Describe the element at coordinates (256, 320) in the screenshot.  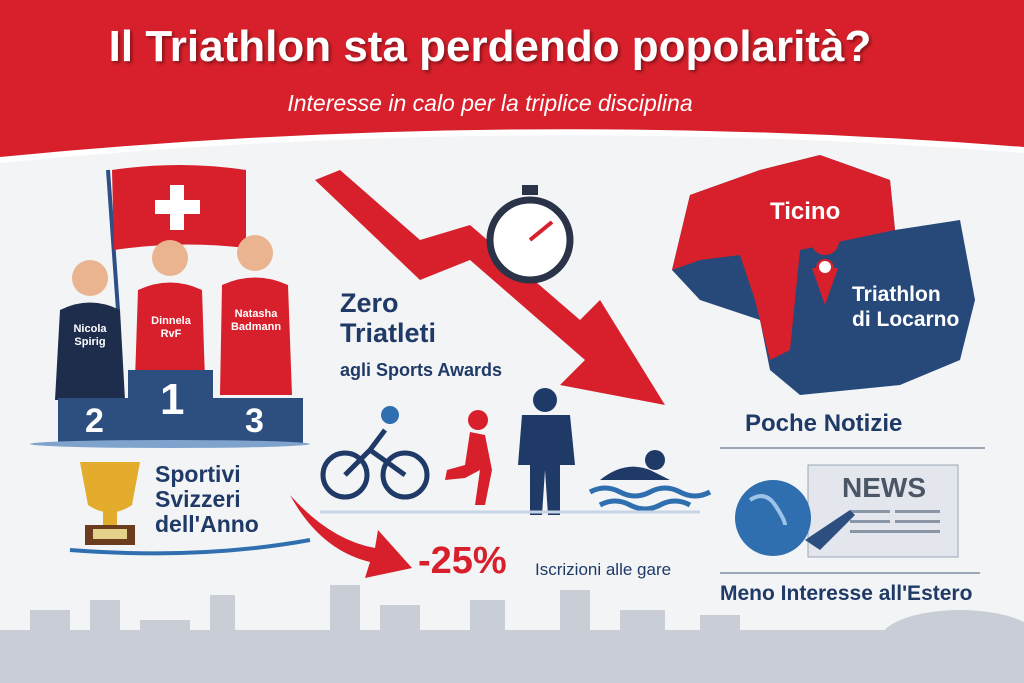
I see `athlete-name: Natasha Badmann` at that location.